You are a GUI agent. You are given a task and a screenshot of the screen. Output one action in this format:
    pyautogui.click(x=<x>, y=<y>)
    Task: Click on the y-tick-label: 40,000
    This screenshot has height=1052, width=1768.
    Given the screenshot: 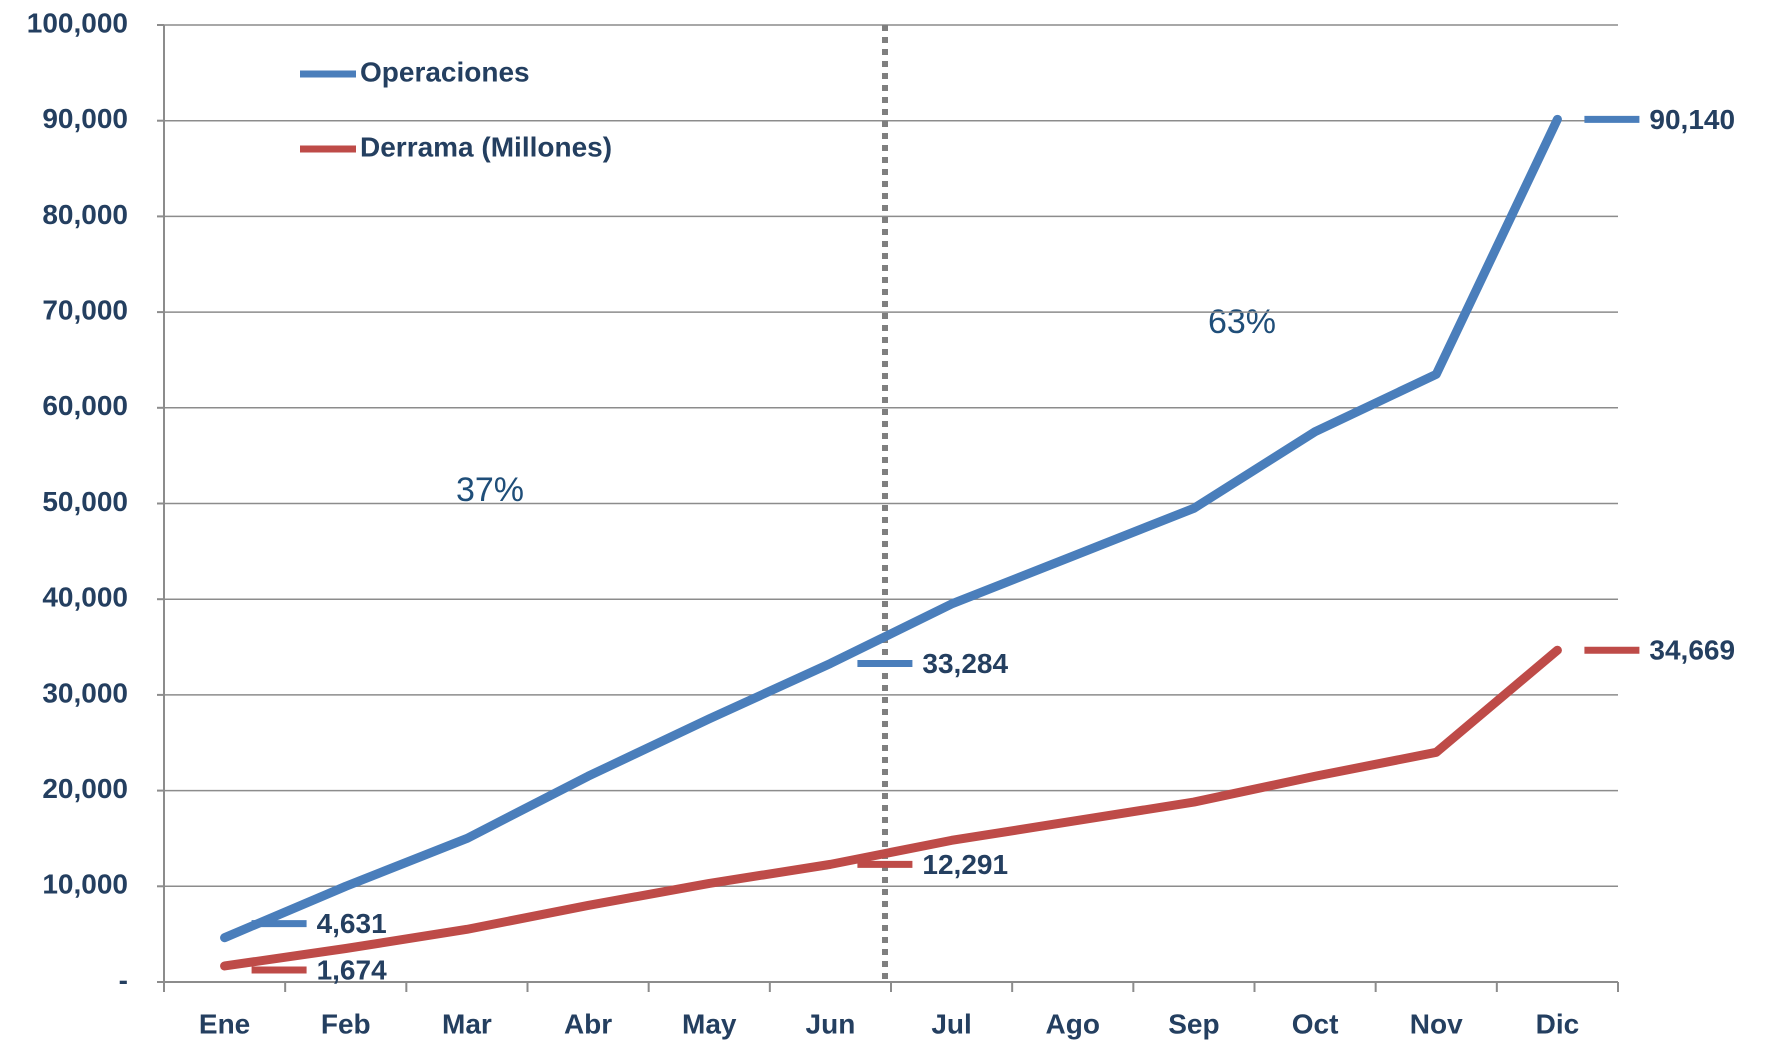 What is the action you would take?
    pyautogui.click(x=85, y=597)
    